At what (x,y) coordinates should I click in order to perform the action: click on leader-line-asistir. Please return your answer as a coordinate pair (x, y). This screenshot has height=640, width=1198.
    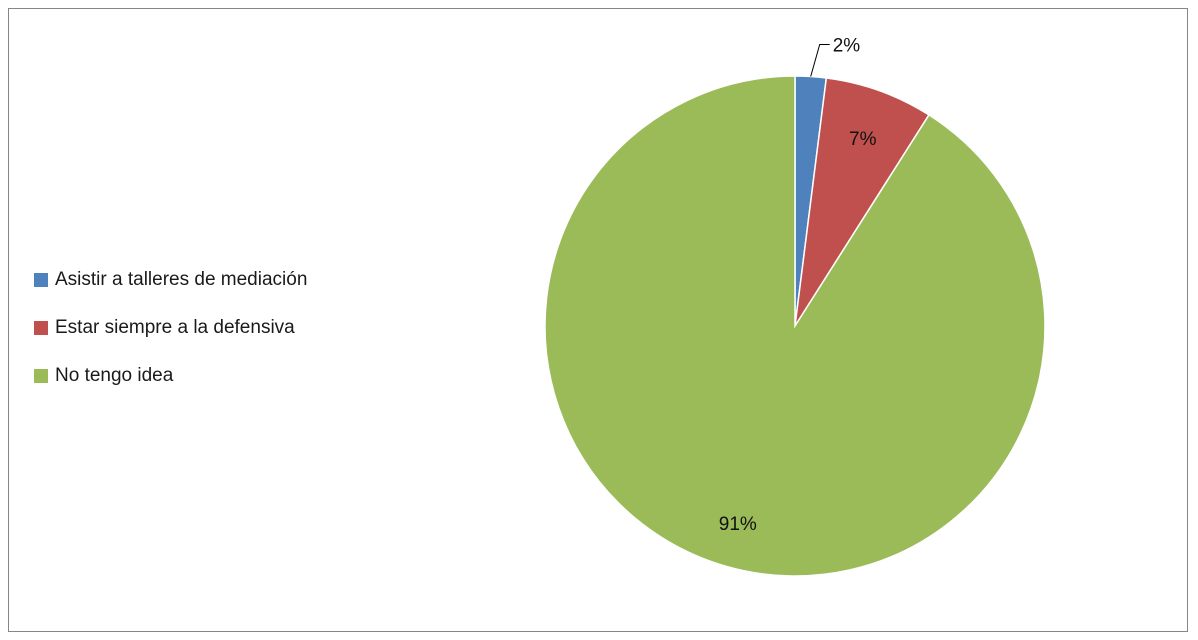
    Looking at the image, I should click on (820, 60).